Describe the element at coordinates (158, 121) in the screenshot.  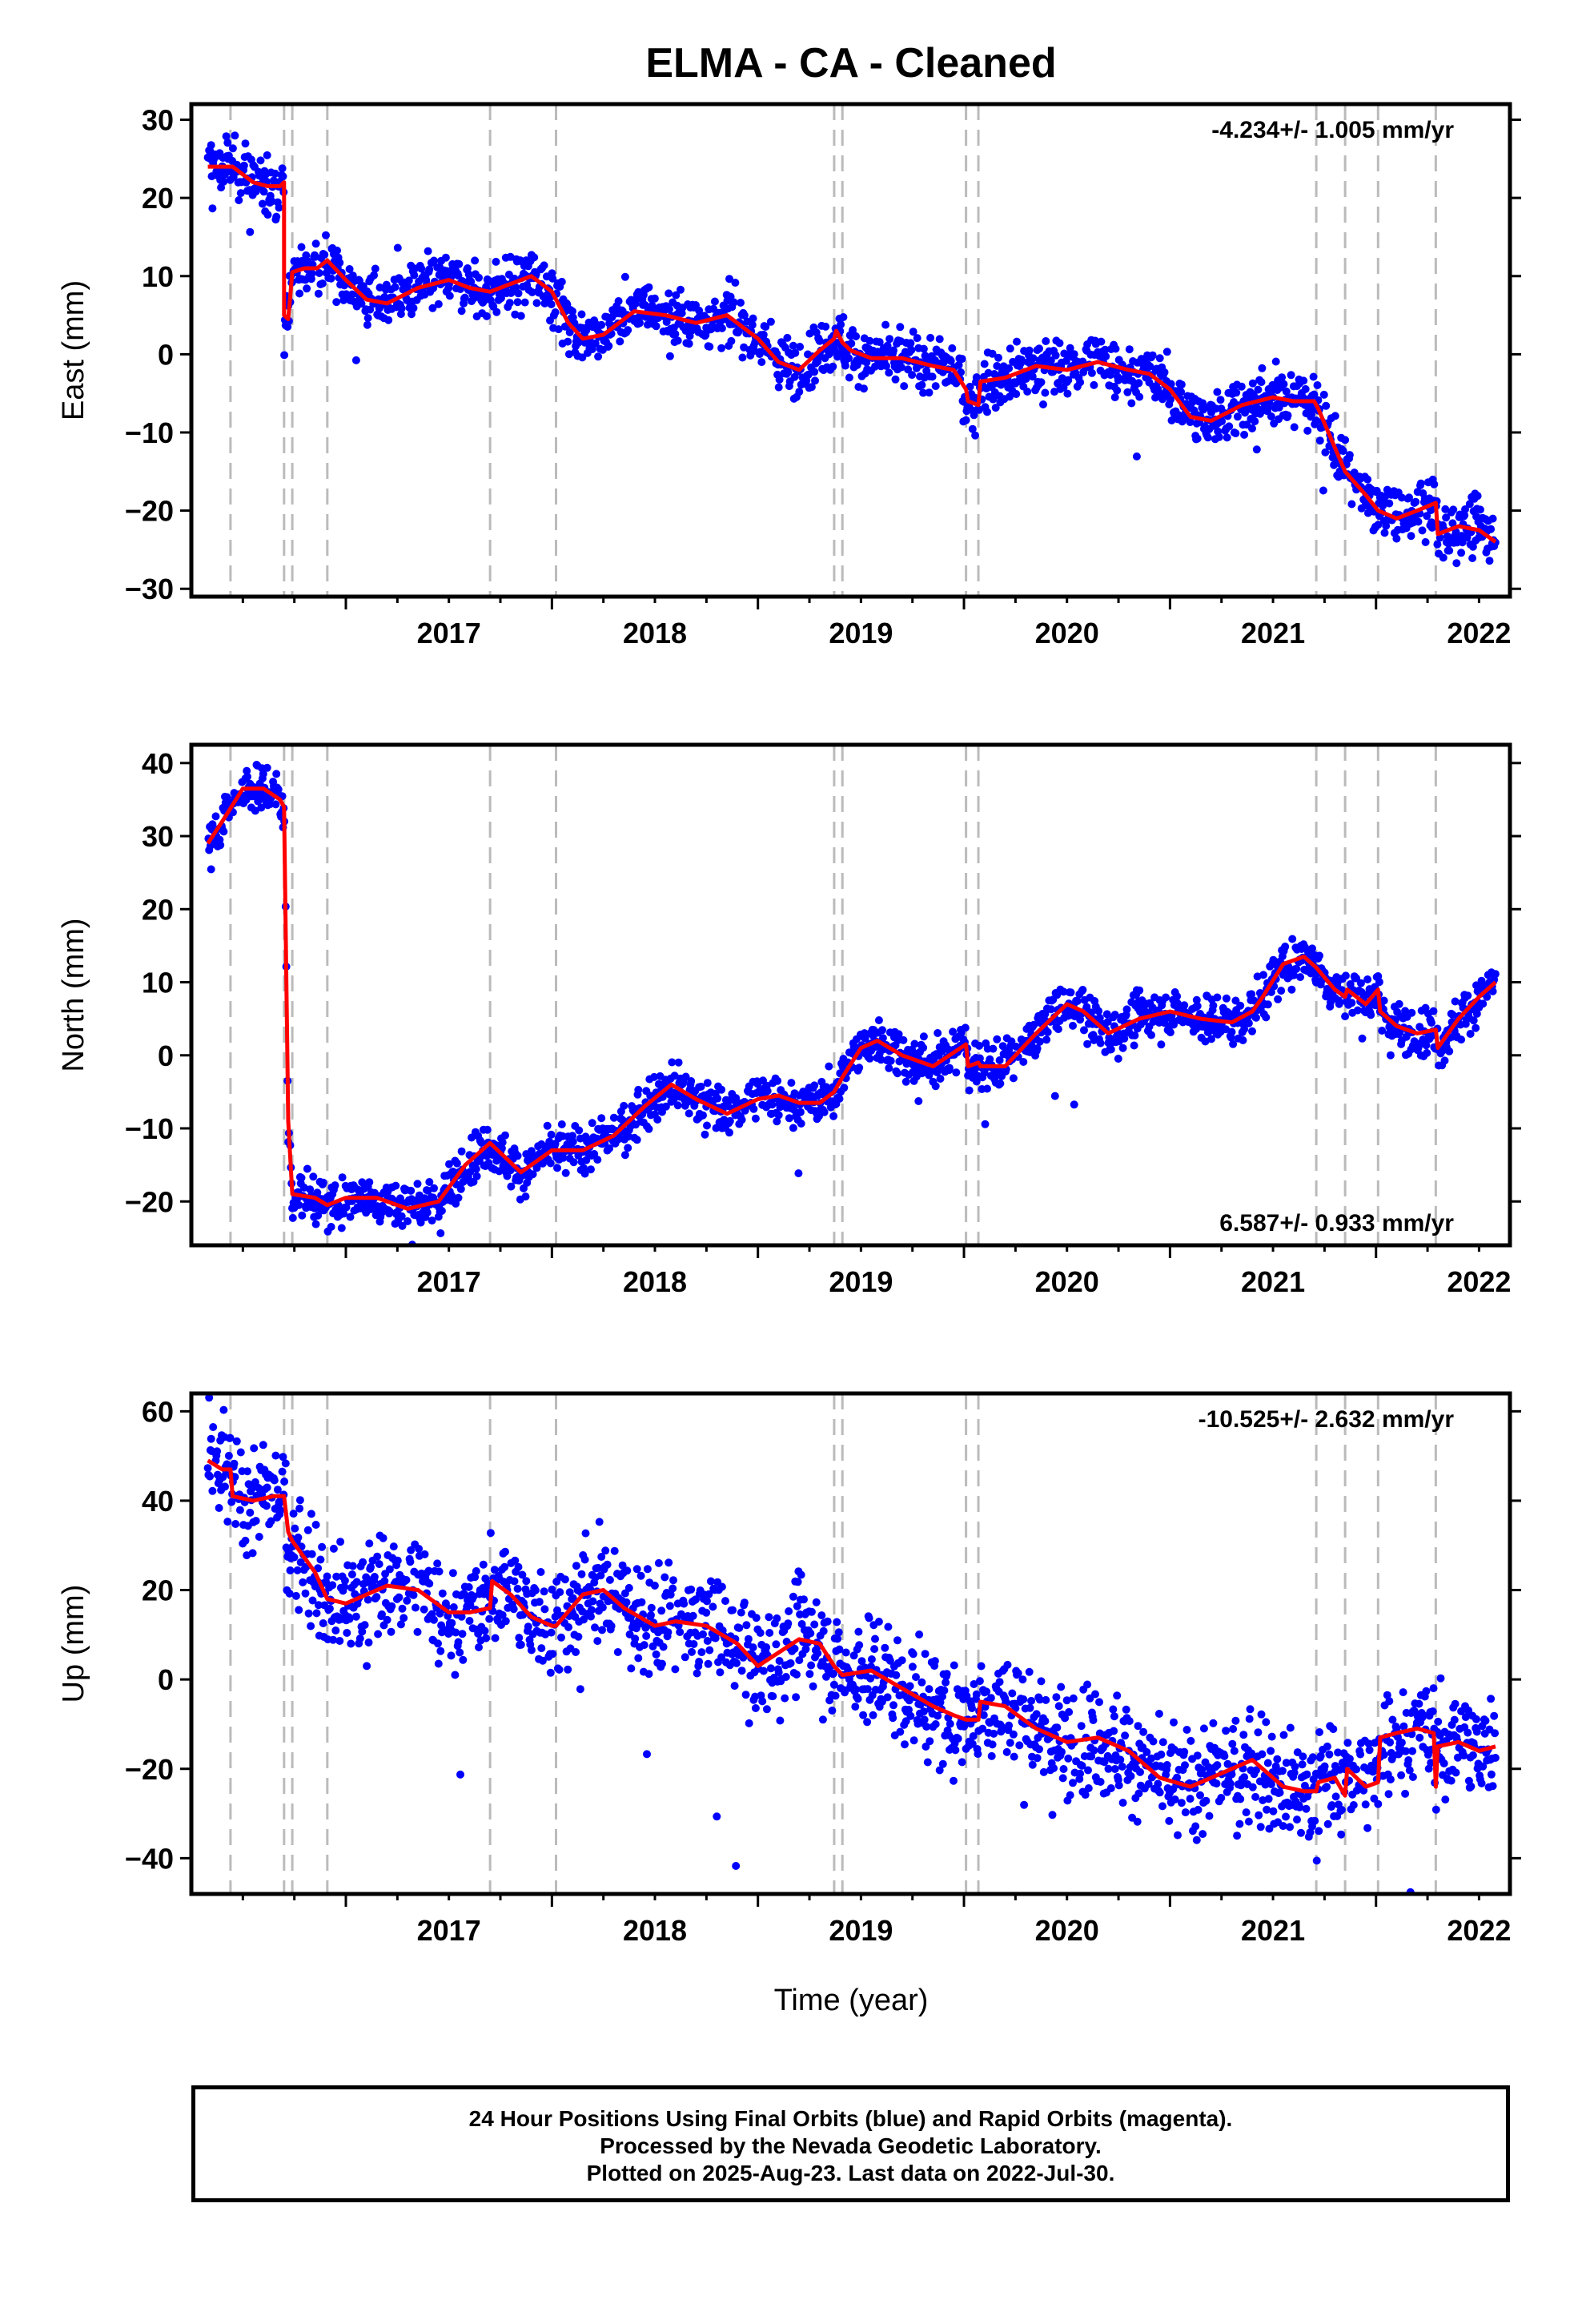
I see `y-tick-label: 30` at that location.